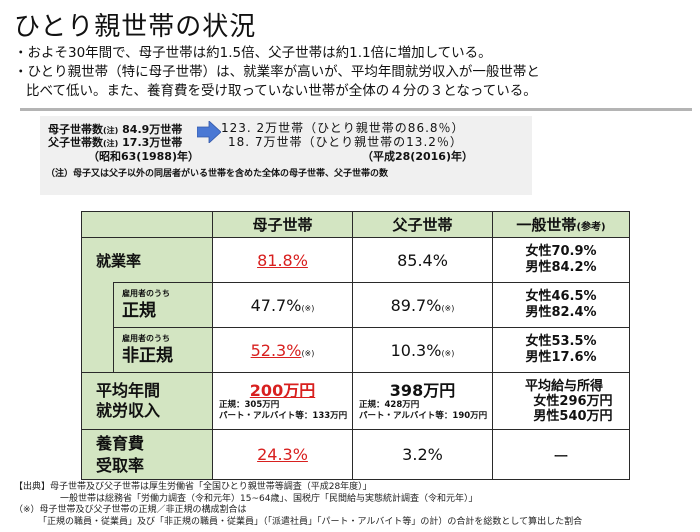 The width and height of the screenshot is (700, 532). Describe the element at coordinates (282, 401) in the screenshot. I see `cell-boshi-income: 200万円 正規：305万円 パート・アルバイト等：133万円` at that location.